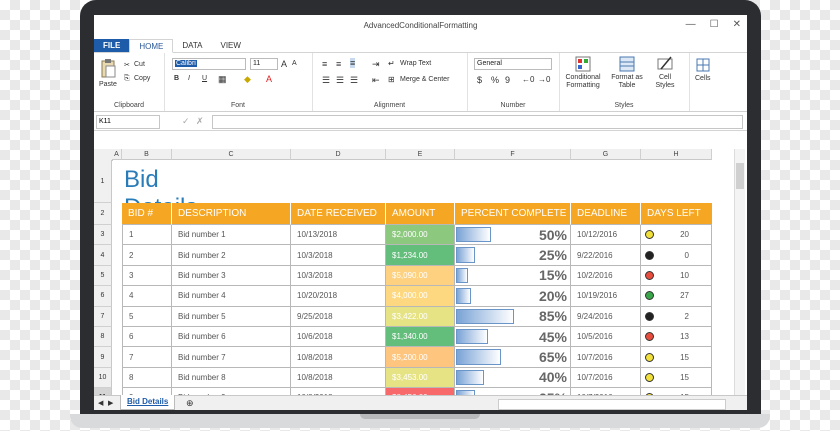 This screenshot has height=431, width=840. I want to click on row-header: 4, so click(103, 255).